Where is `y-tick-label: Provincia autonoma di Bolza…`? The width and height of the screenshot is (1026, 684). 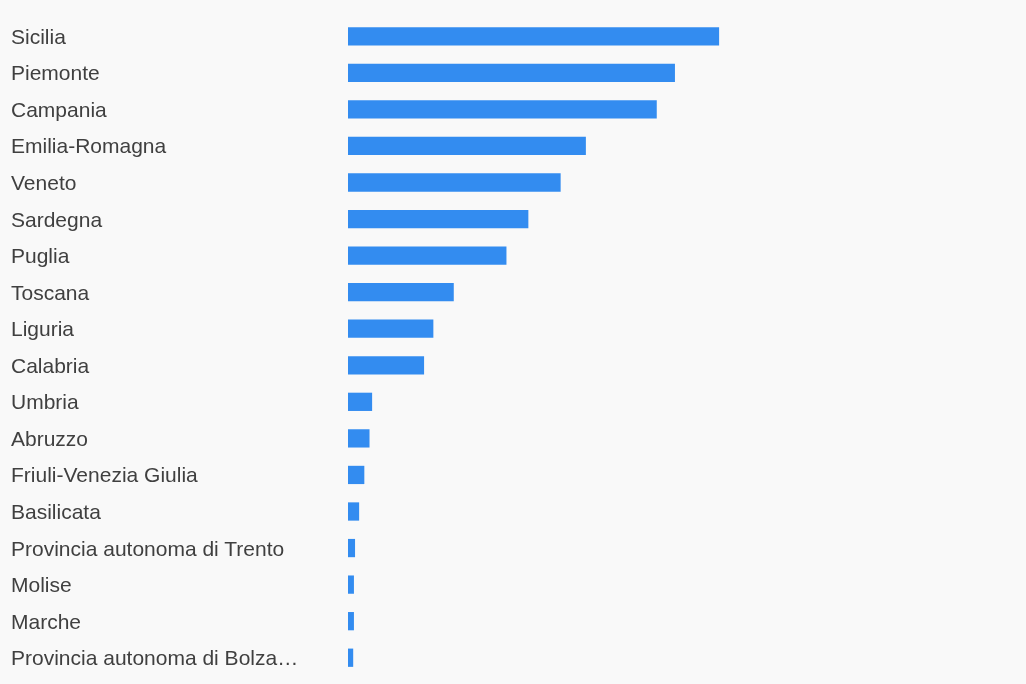 y-tick-label: Provincia autonoma di Bolza… is located at coordinates (155, 657).